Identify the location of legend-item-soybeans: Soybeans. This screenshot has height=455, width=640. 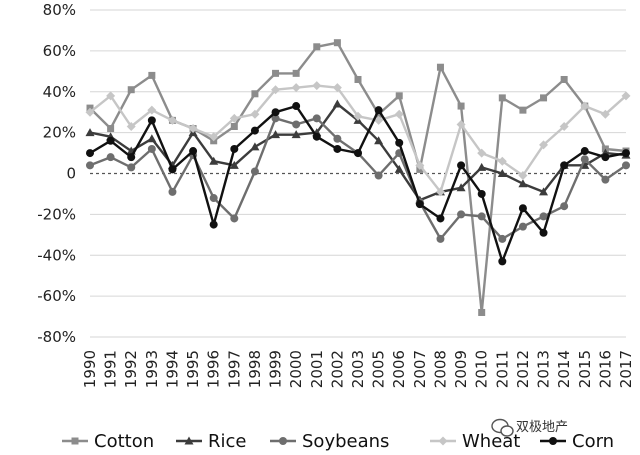
(329, 441).